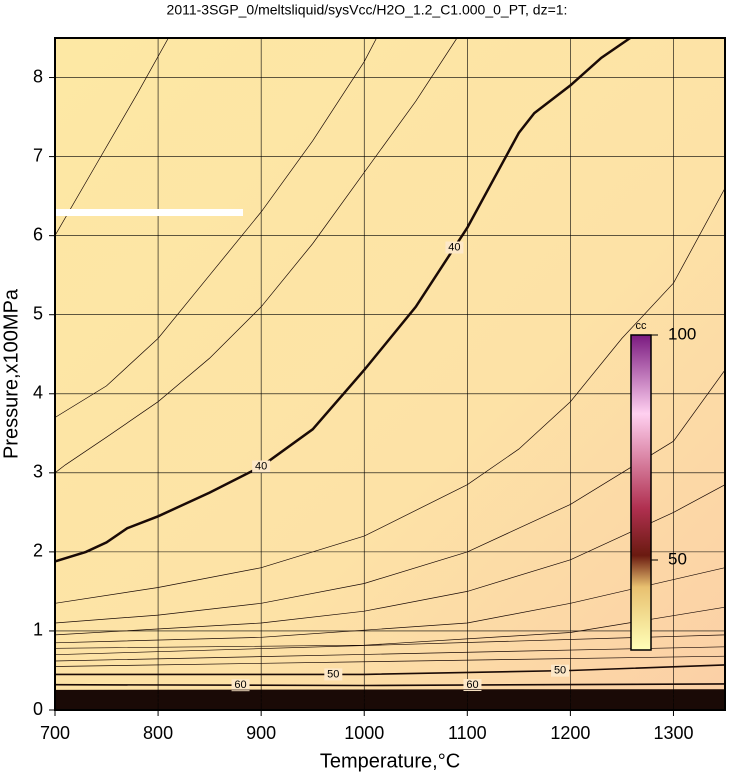  Describe the element at coordinates (467, 733) in the screenshot. I see `x-tick-label: 1100` at that location.